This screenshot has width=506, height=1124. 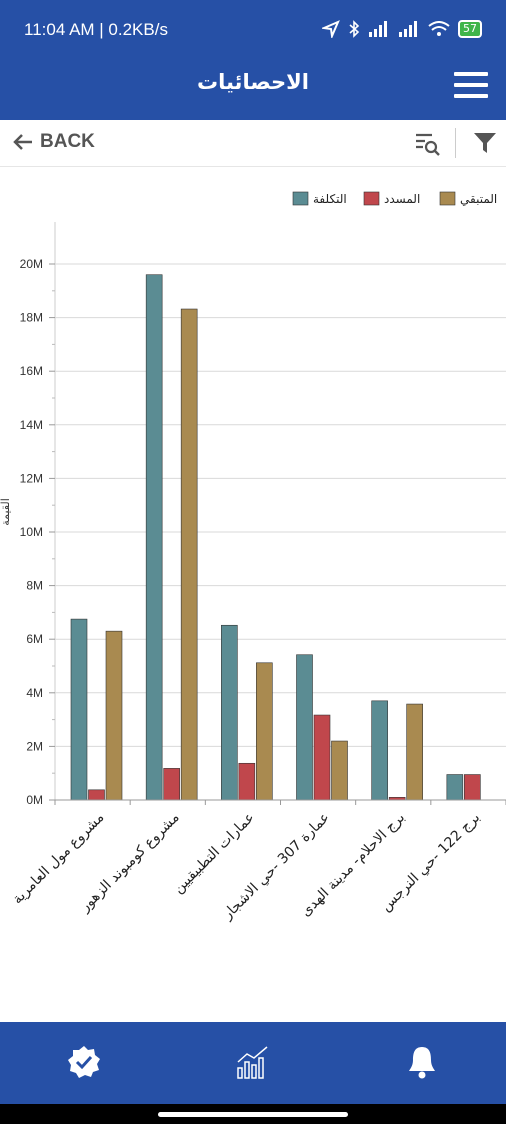 I want to click on status-bar: 11:04 AM | 0.2KB/s 57, so click(x=253, y=32).